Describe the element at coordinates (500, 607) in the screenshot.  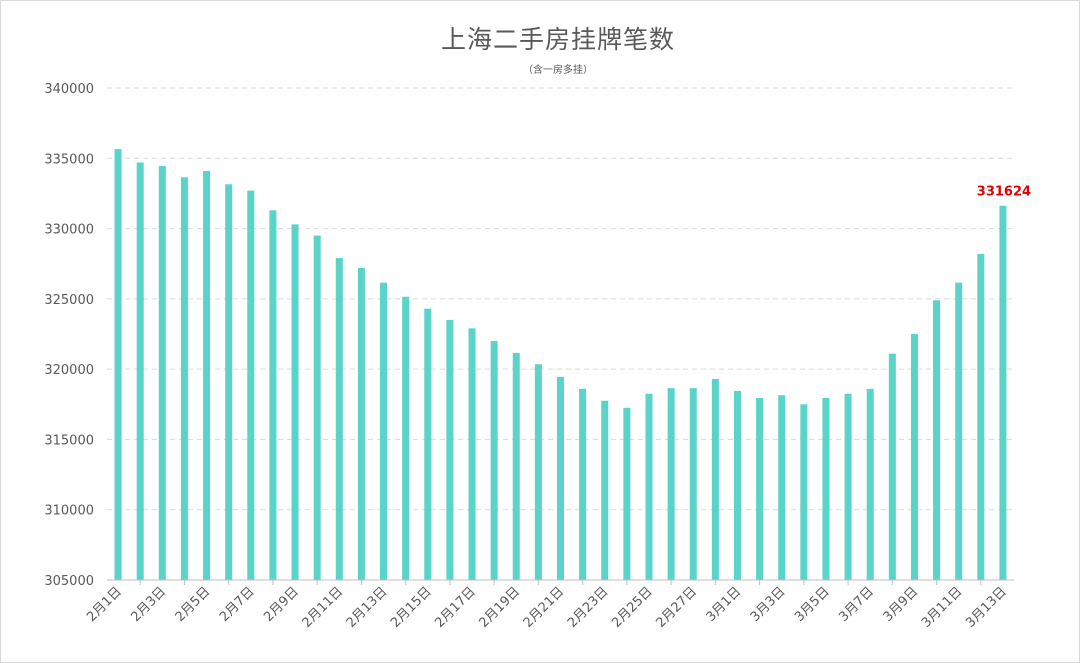
I see `x-tick-label: 2月19日` at that location.